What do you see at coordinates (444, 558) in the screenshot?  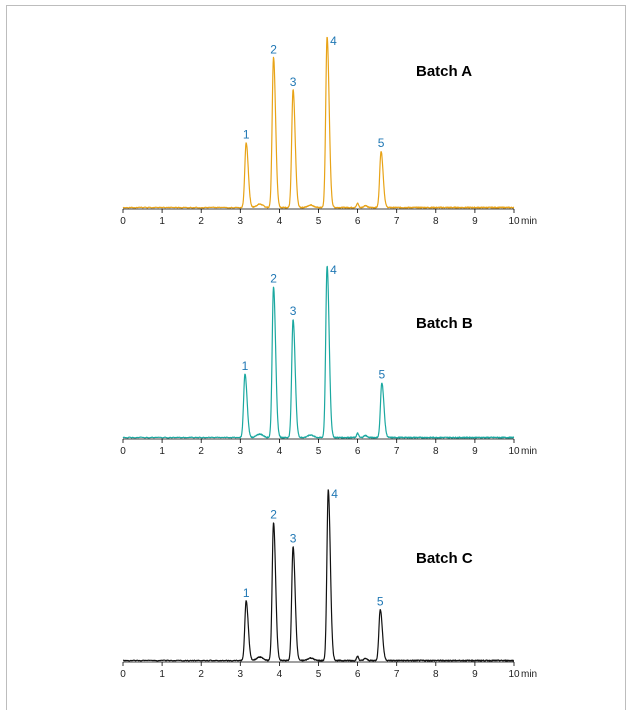 I see `panel-title: Batch C` at bounding box center [444, 558].